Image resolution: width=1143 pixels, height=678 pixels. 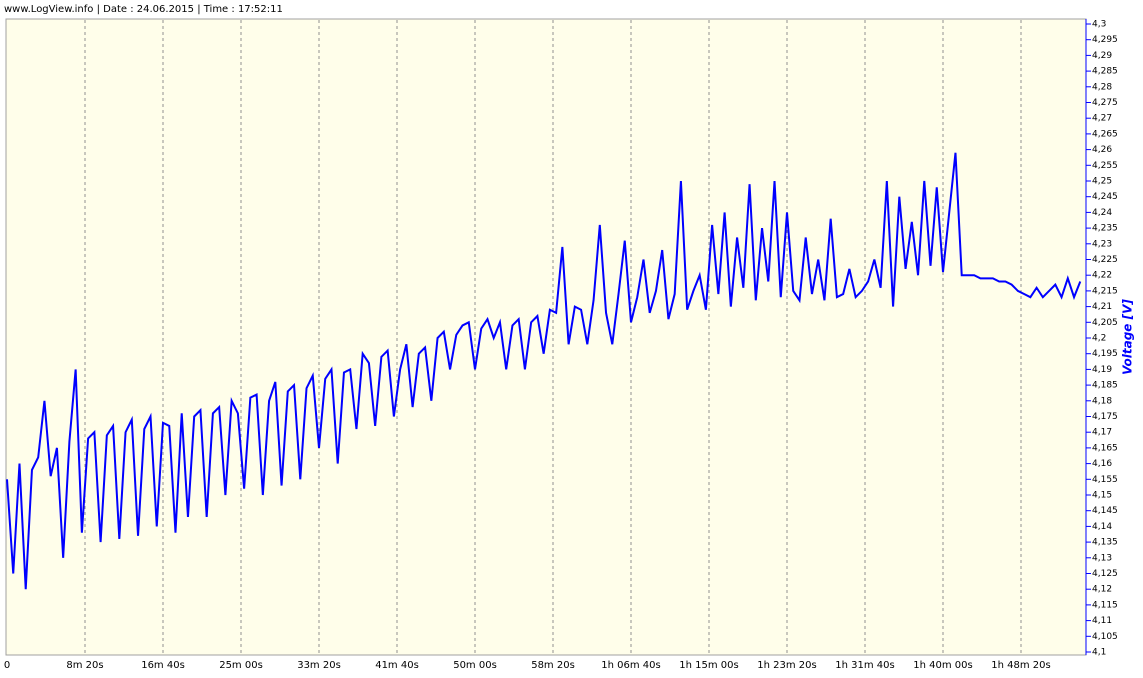 I want to click on y-tick-label: 4,29, so click(x=1102, y=56).